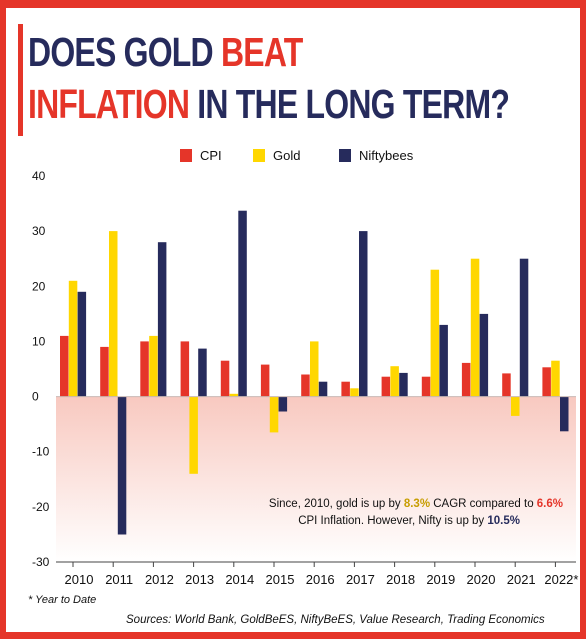 Image resolution: width=586 pixels, height=639 pixels. Describe the element at coordinates (466, 379) in the screenshot. I see `bar-cpi-2020` at that location.